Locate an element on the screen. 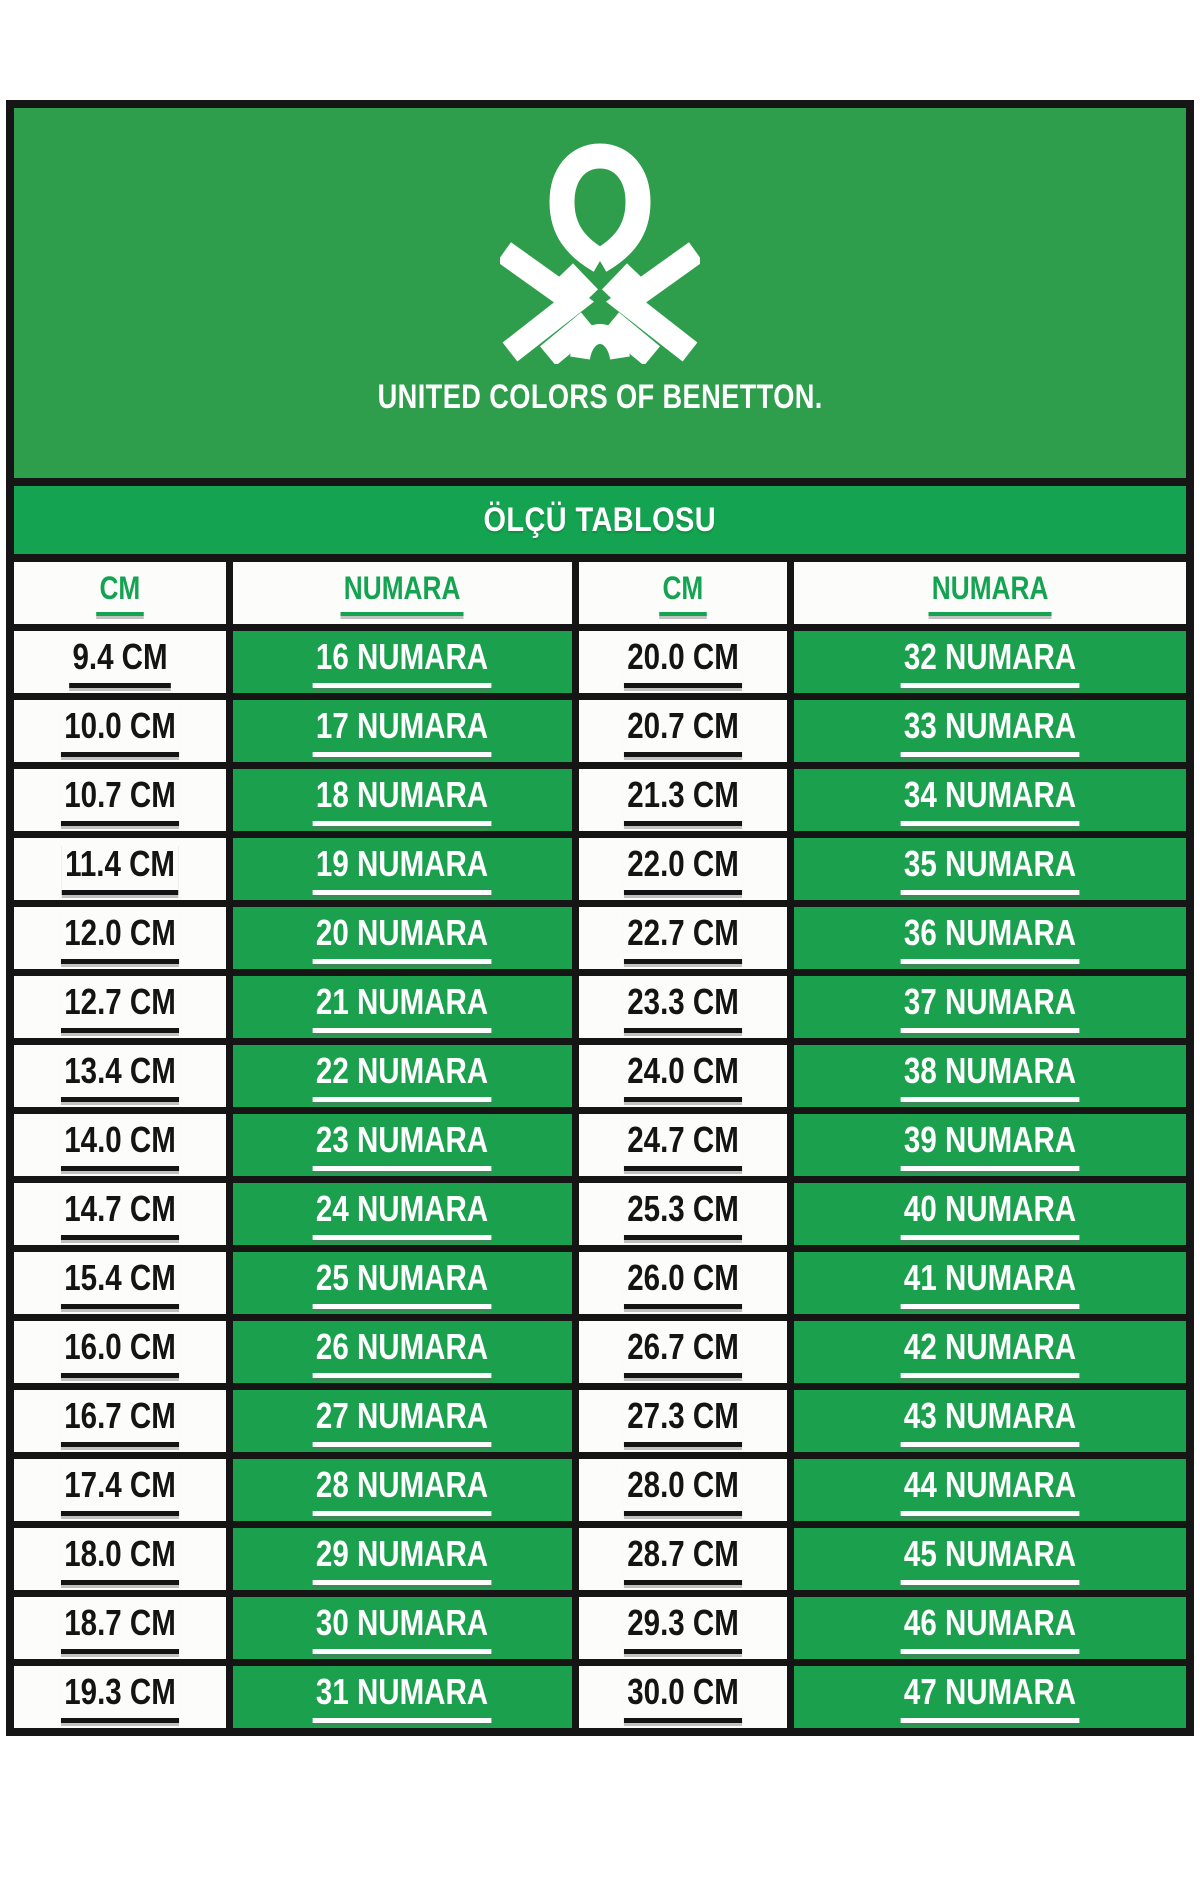 The width and height of the screenshot is (1200, 1900). col-header-label: NUMARA is located at coordinates (402, 593).